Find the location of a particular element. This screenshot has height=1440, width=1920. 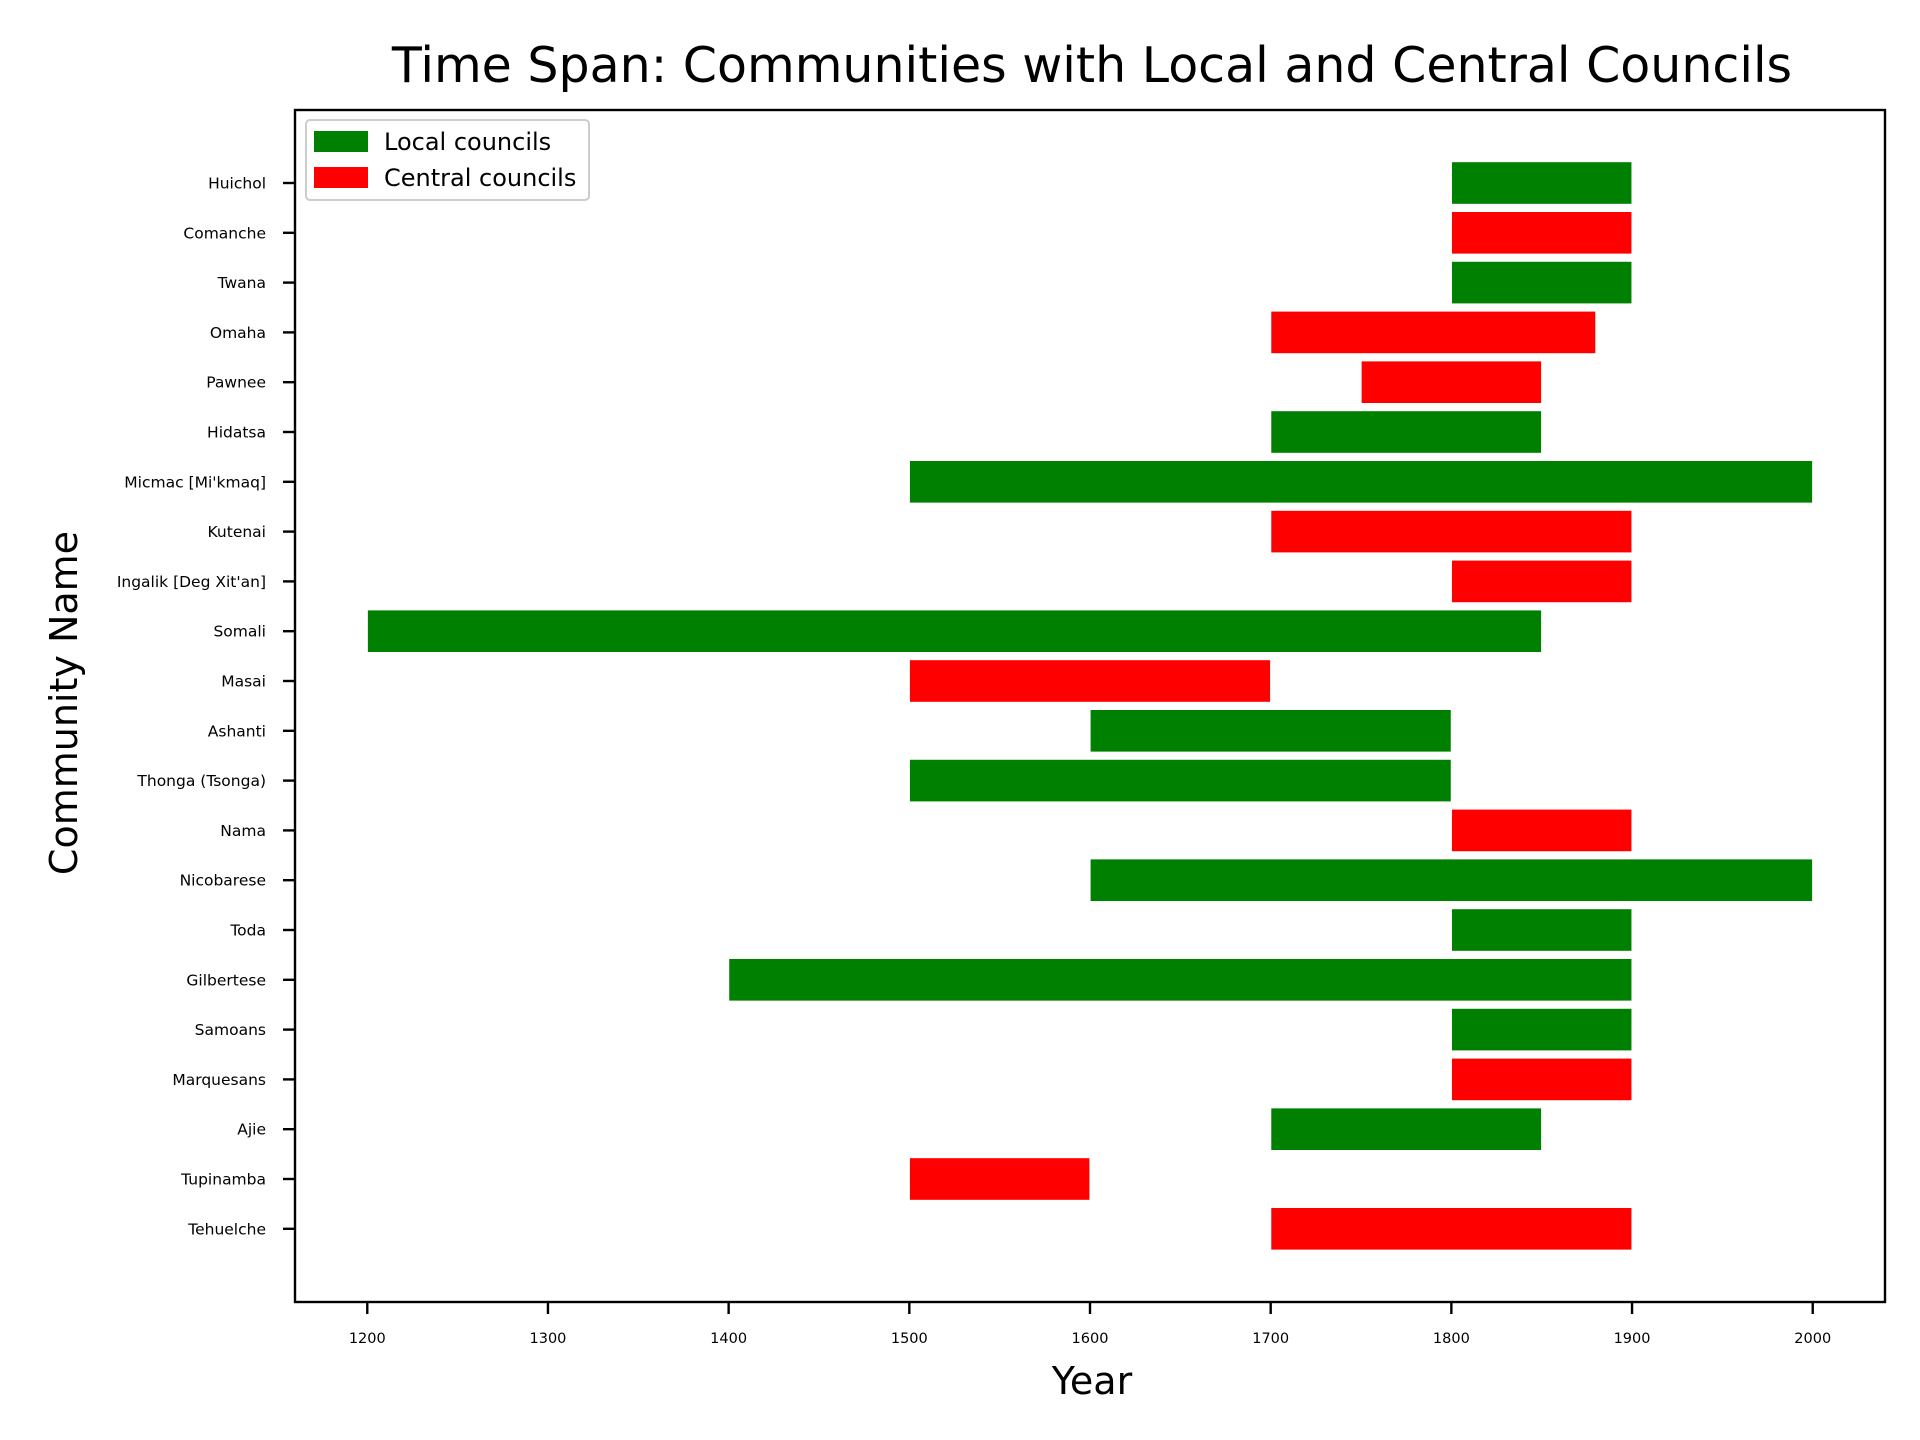

y-tick-label-twana: Twana is located at coordinates (241, 283).